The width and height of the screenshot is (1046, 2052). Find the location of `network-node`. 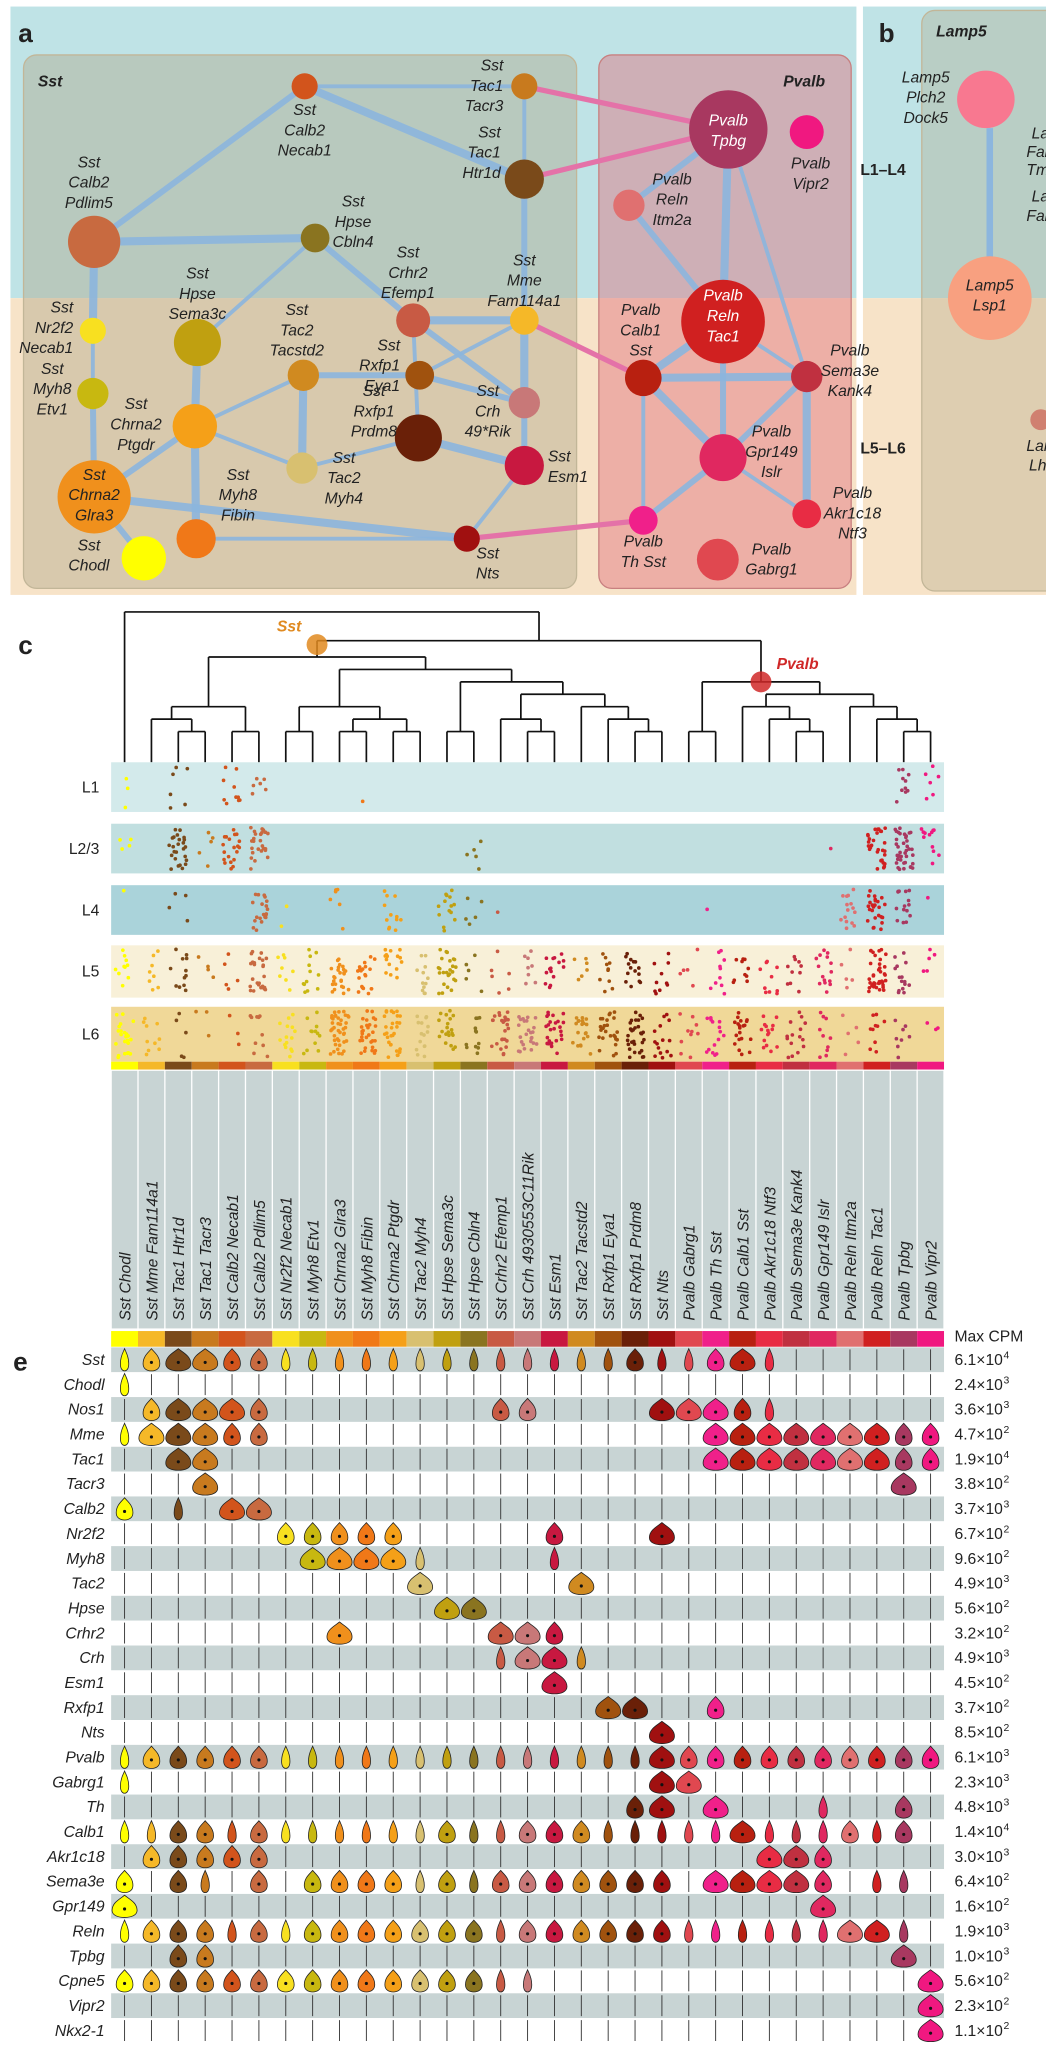

network-node is located at coordinates (806, 132).